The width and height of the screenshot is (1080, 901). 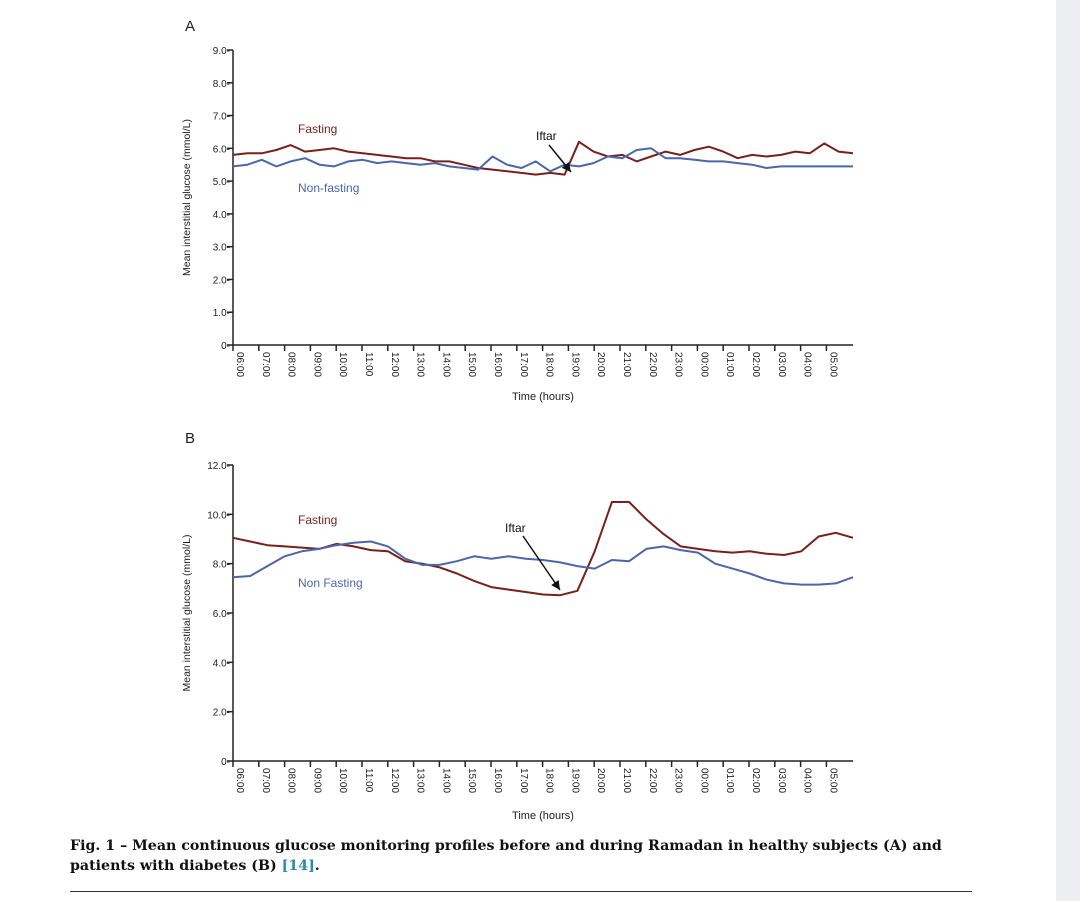 What do you see at coordinates (221, 182) in the screenshot?
I see `y-tick-label: 5.0-` at bounding box center [221, 182].